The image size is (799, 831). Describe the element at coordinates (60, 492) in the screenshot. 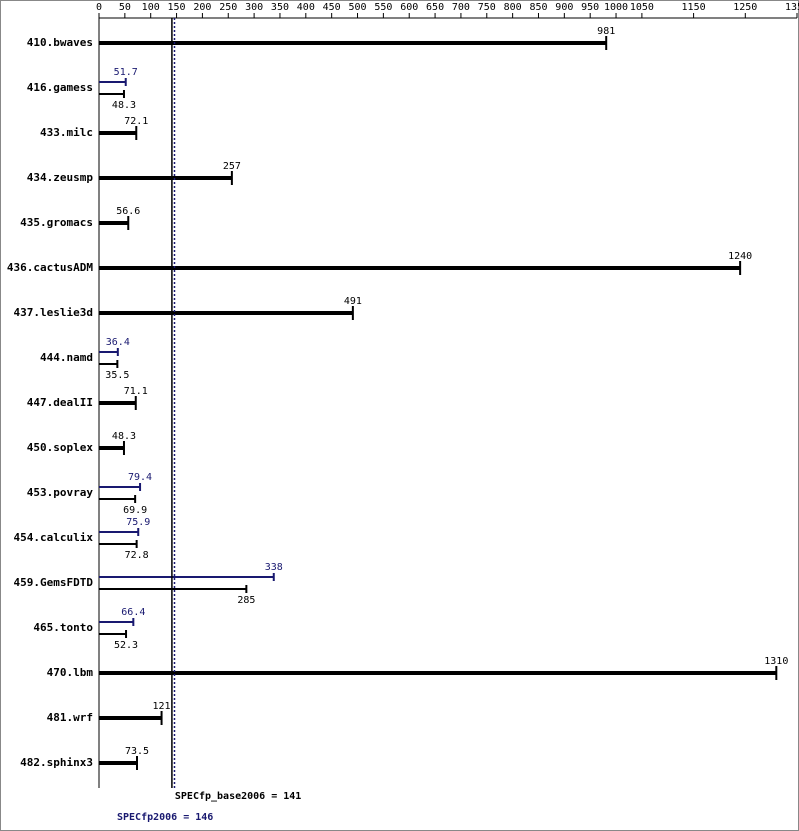

I see `category-label: 453.povray` at that location.